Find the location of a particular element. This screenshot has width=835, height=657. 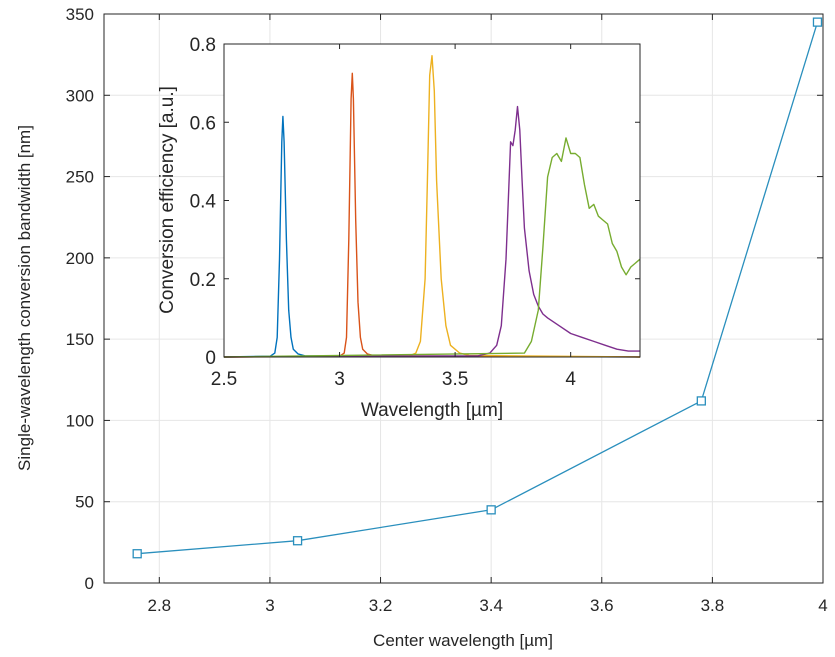

main-y-tick-label: 300 is located at coordinates (80, 95).